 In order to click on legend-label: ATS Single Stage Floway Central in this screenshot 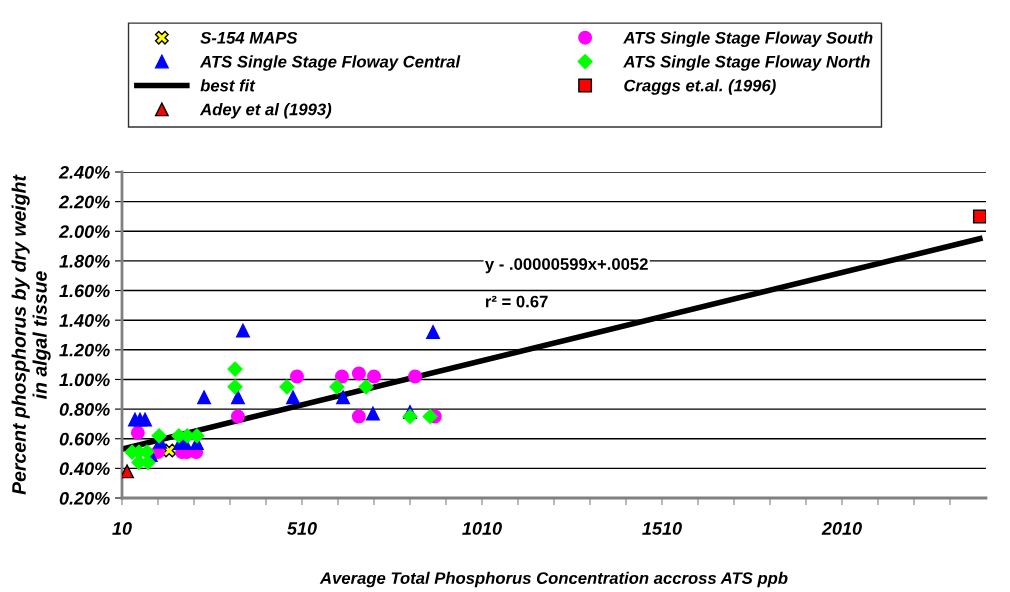, I will do `click(330, 63)`.